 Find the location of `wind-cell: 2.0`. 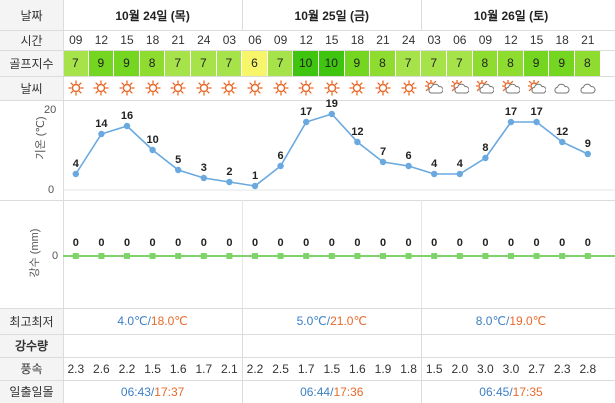

wind-cell: 2.0 is located at coordinates (460, 368).